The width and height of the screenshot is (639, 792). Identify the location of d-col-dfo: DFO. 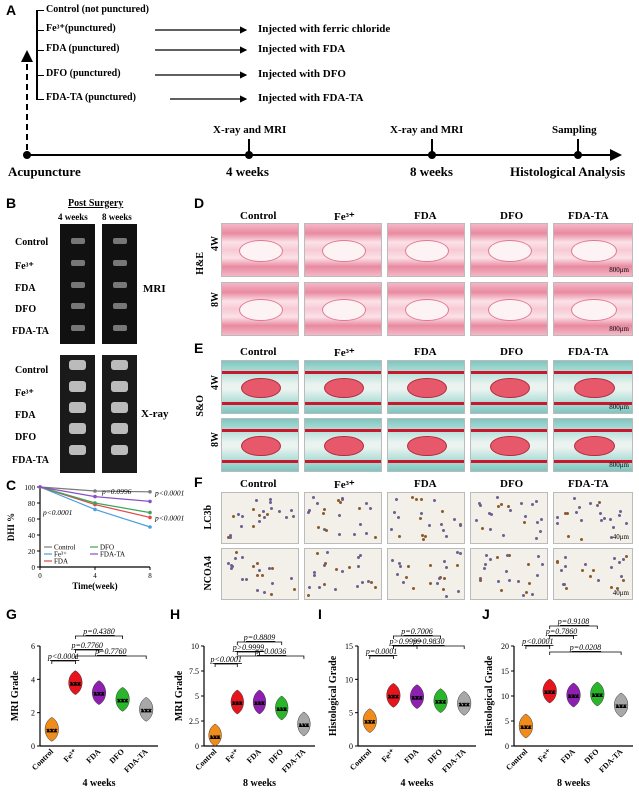
(512, 216).